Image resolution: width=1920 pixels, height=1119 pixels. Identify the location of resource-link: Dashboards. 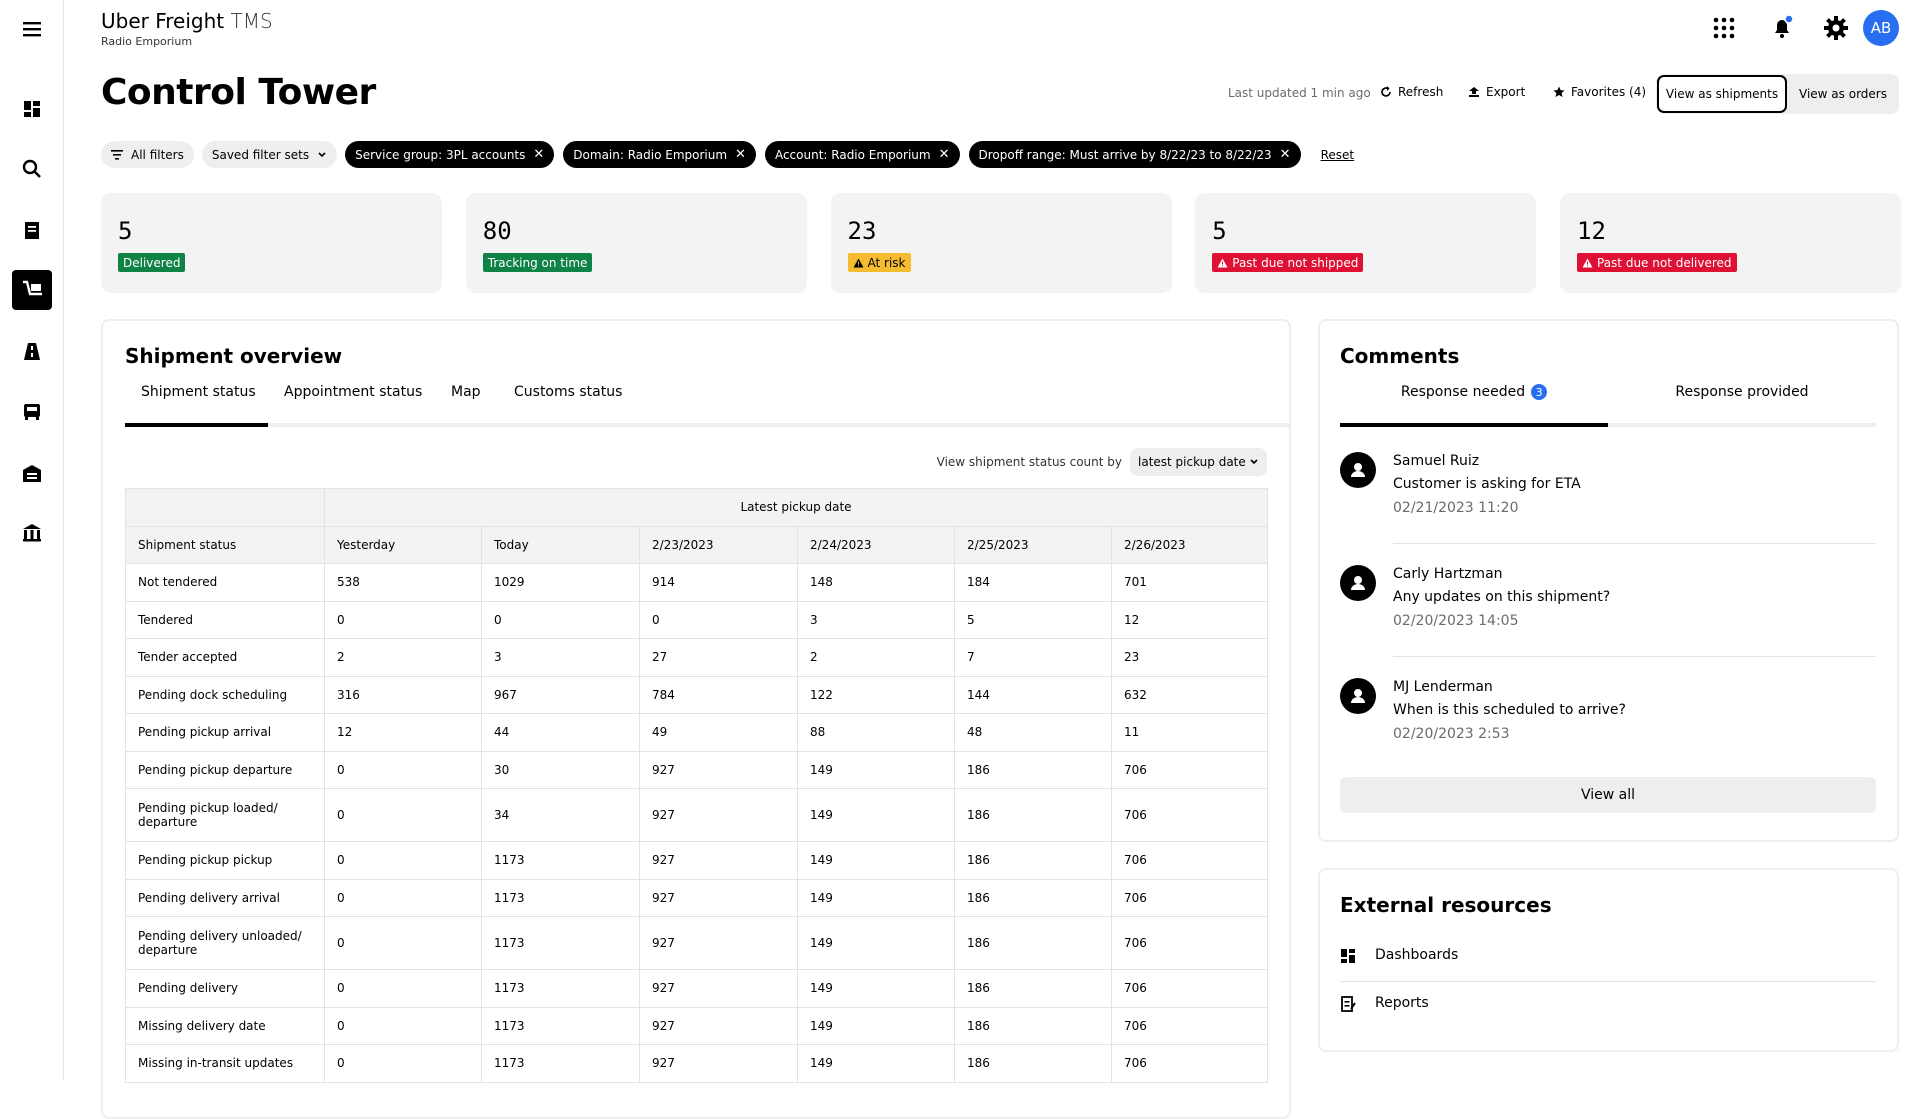
(1417, 955).